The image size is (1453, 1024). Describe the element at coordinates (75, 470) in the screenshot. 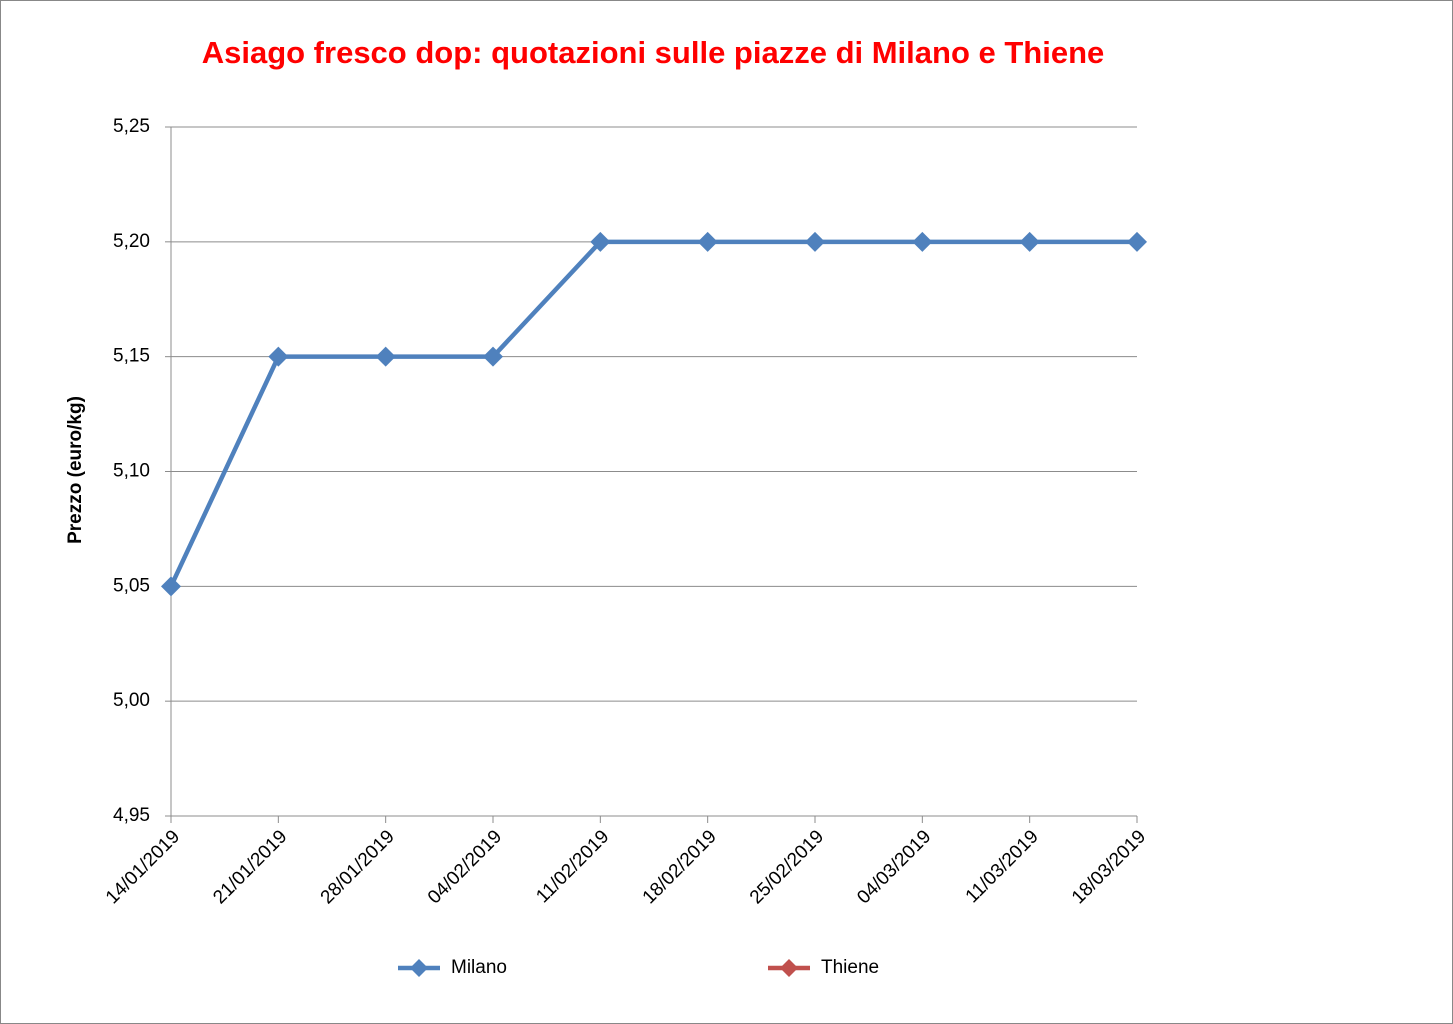

I see `y-axis-label: Prezzo (euro/kg)` at that location.